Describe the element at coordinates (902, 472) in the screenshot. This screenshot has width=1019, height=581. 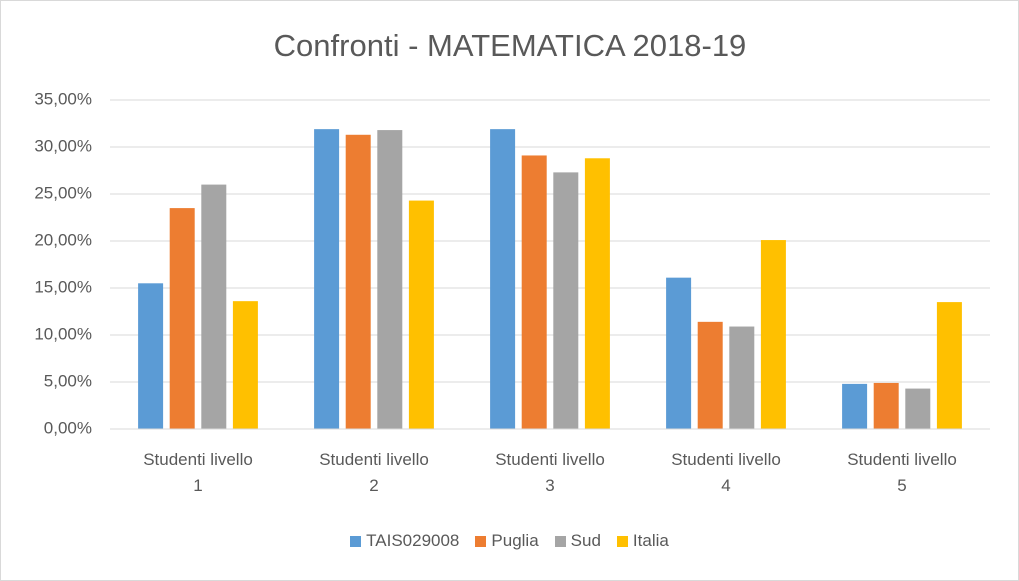
I see `x-tick-label: Studenti livello 5` at that location.